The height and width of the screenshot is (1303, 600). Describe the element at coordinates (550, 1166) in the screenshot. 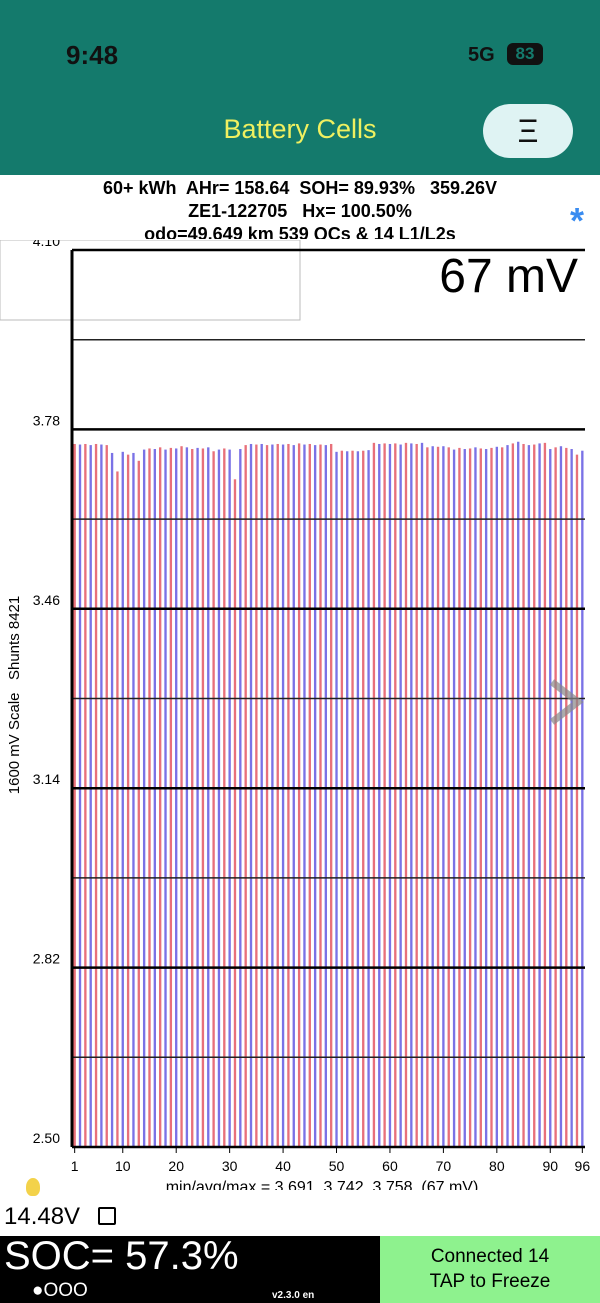

I see `x-tick-label: 90` at that location.